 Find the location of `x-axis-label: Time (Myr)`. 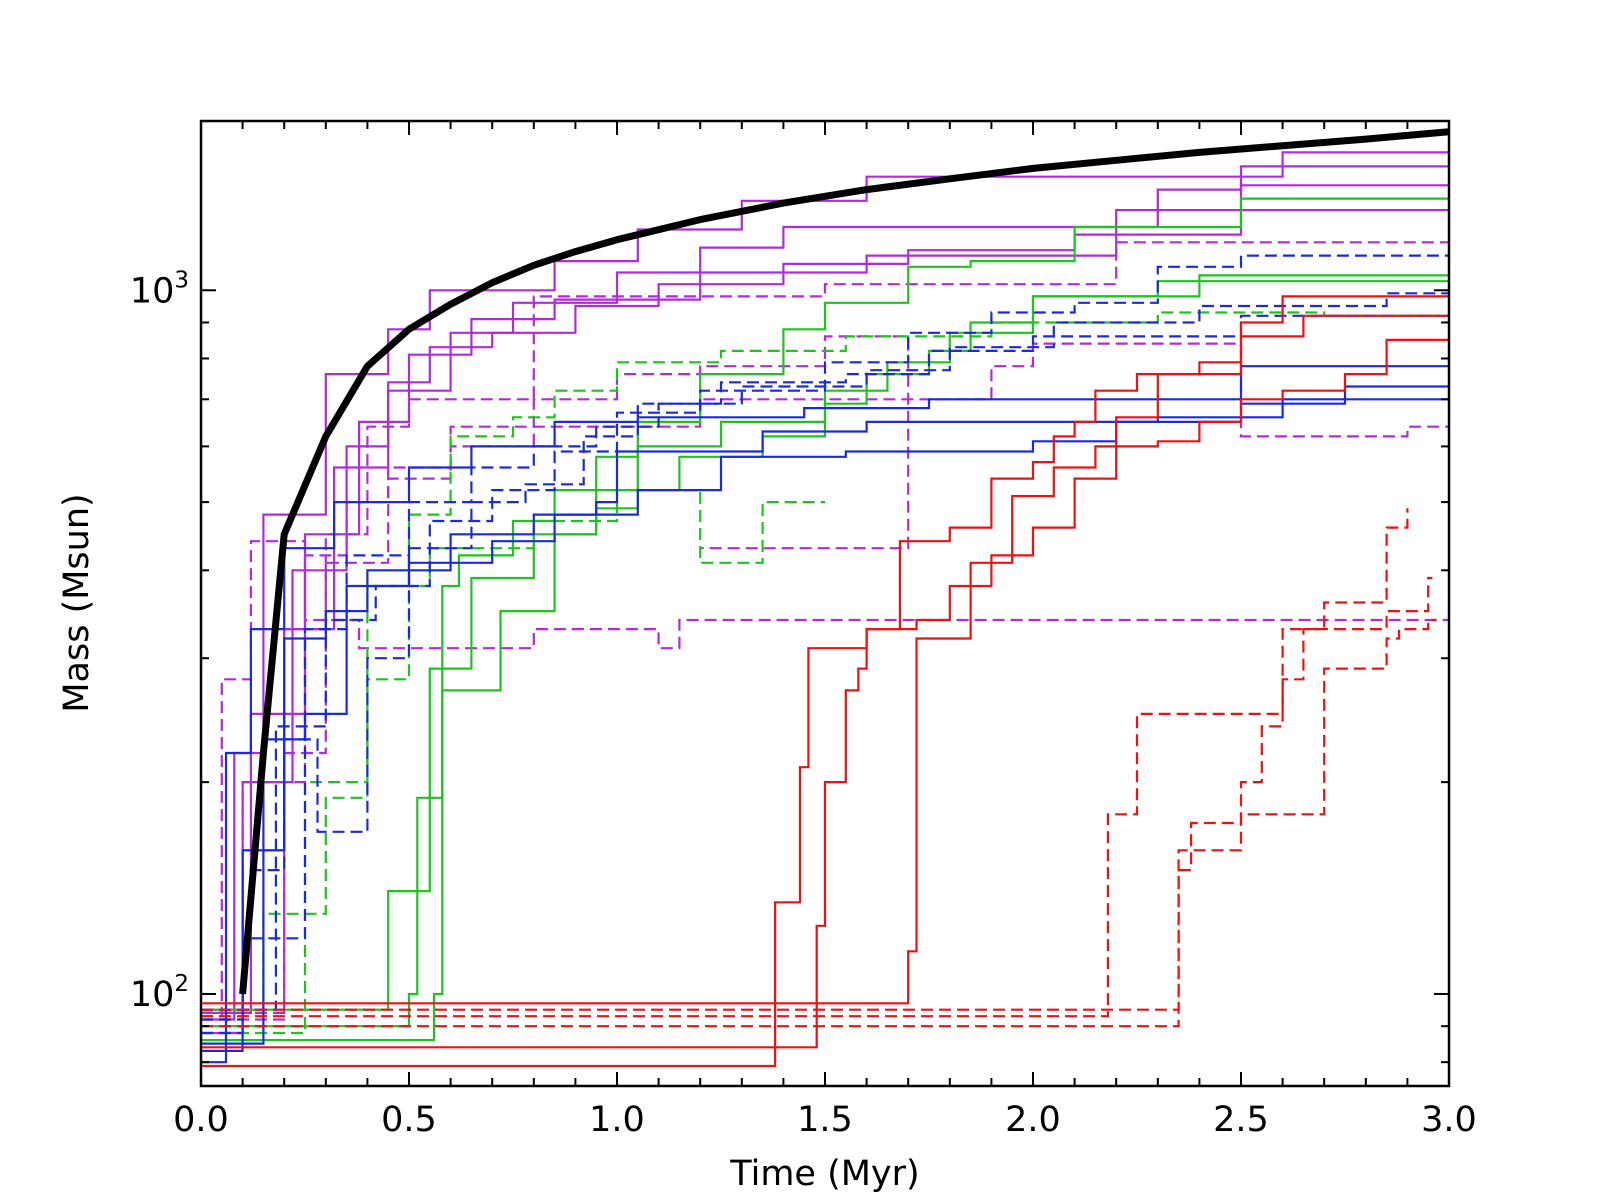

x-axis-label: Time (Myr) is located at coordinates (824, 1174).